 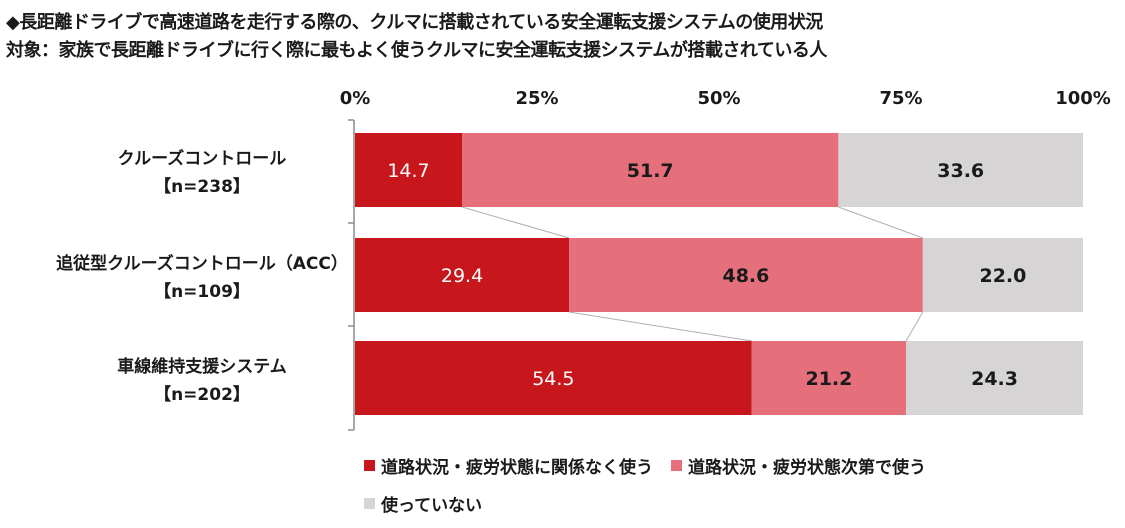 I want to click on series-connectors, so click(x=692, y=274).